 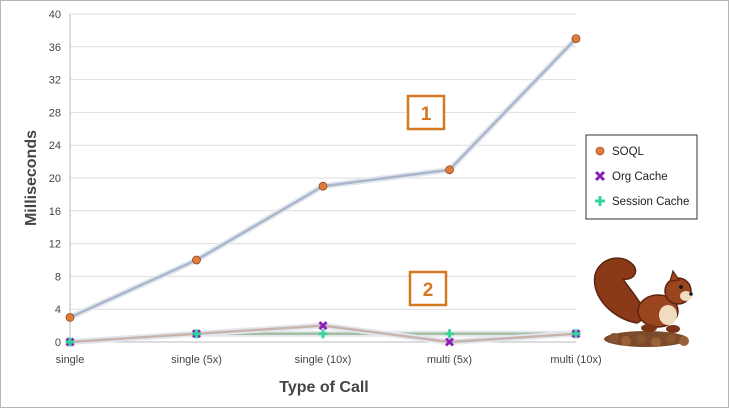 I want to click on annotation-1-label: 1, so click(x=426, y=114).